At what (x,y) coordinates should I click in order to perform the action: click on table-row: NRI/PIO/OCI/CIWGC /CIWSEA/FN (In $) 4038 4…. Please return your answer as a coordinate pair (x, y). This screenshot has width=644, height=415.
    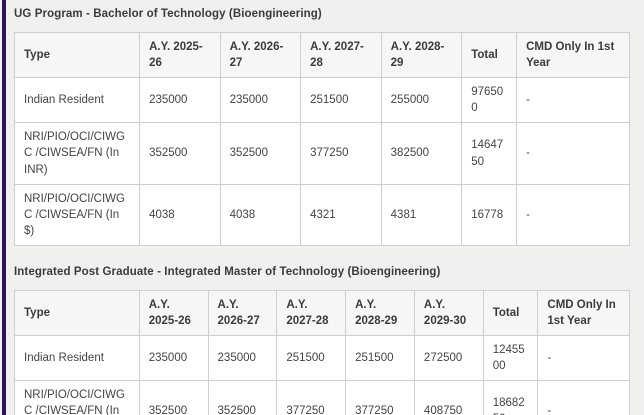
    Looking at the image, I should click on (321, 214).